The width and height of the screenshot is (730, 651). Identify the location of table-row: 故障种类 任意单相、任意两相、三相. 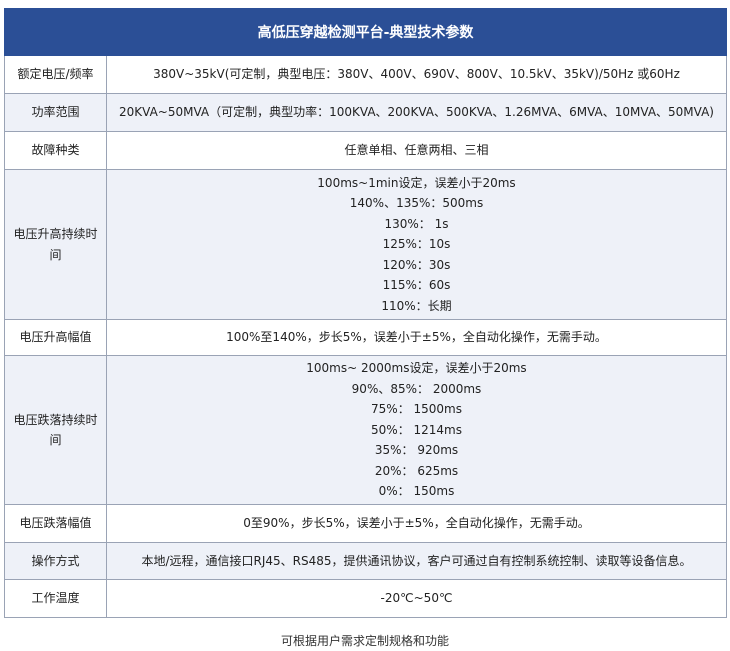
(365, 150).